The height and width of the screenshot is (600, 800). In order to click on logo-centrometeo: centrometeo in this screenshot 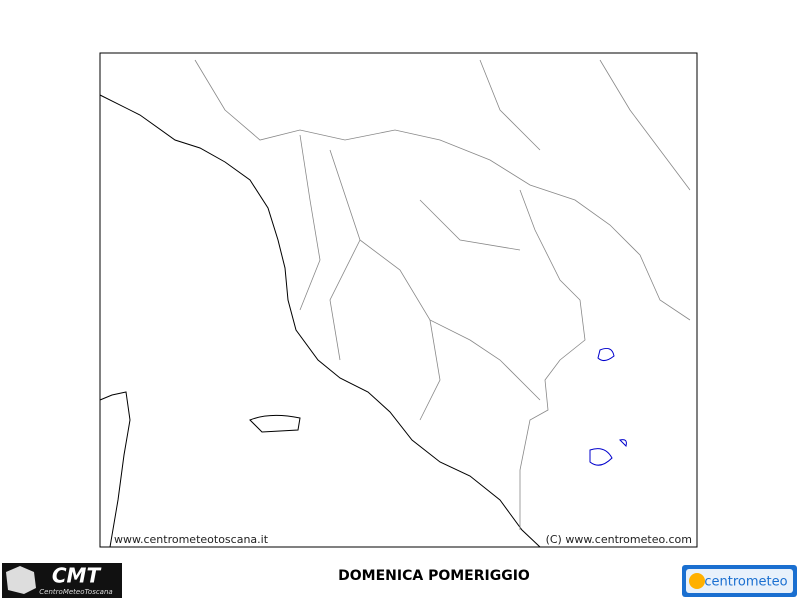, I will do `click(739, 581)`.